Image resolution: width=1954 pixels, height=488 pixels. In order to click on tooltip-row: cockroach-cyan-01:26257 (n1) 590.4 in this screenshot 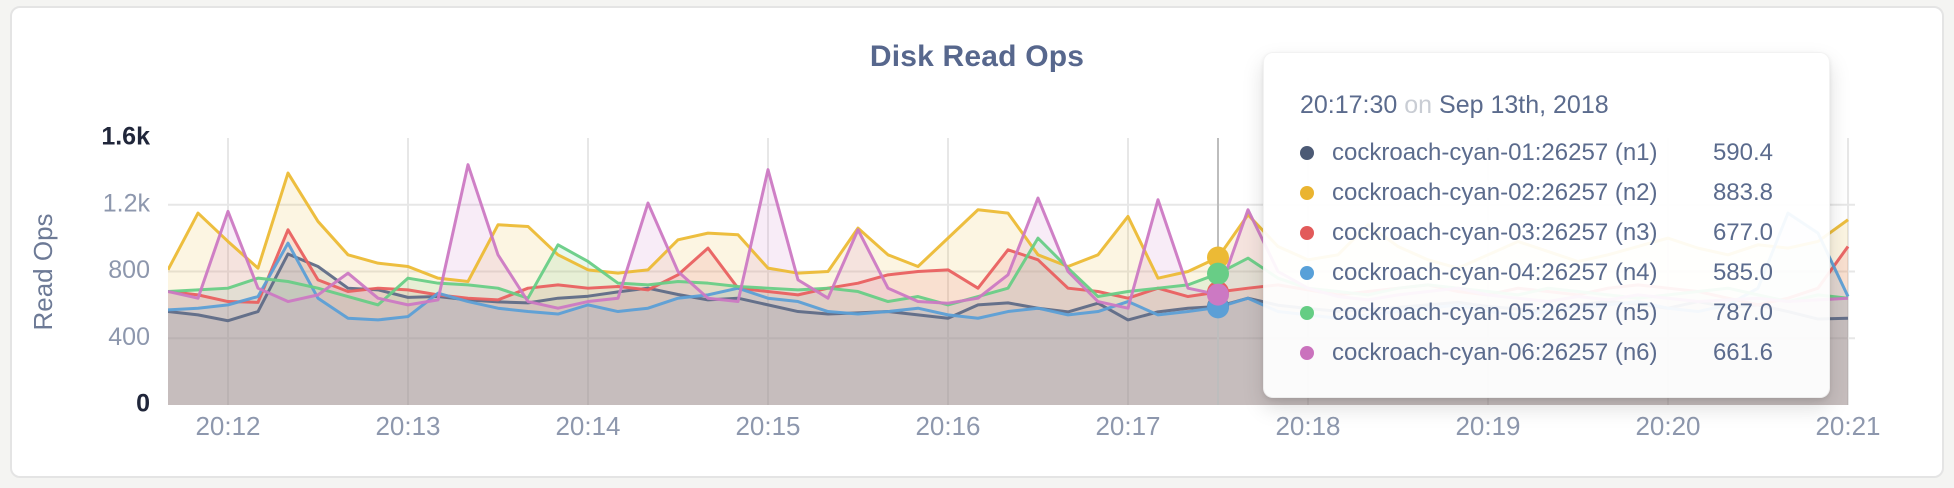, I will do `click(1536, 153)`.